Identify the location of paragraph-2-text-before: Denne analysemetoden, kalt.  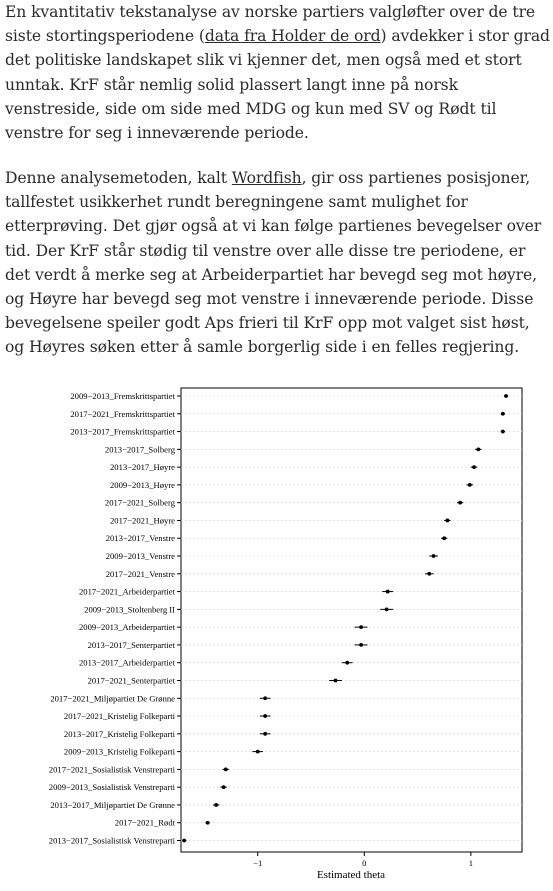
(118, 178).